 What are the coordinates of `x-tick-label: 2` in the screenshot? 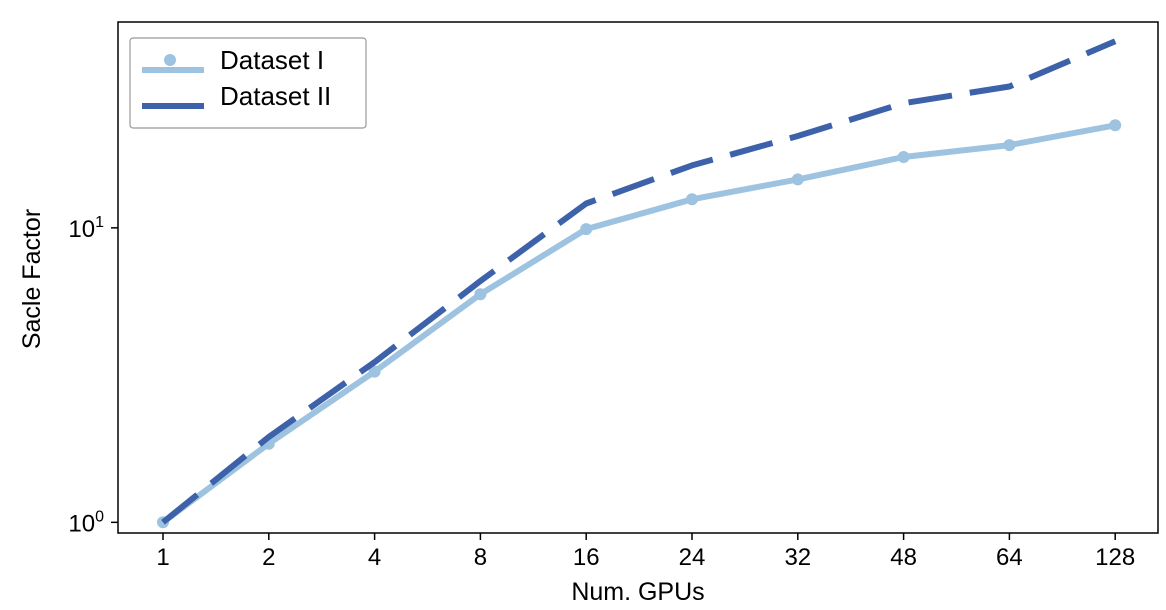 It's located at (268, 557).